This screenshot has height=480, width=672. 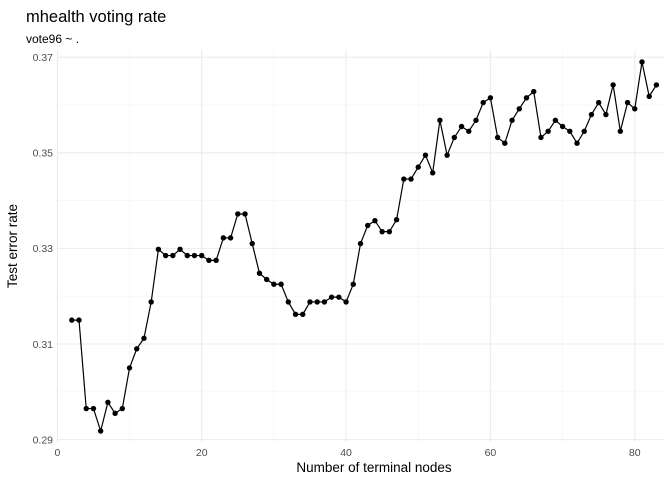 I want to click on y-axis-title: Test error rate, so click(x=12, y=246).